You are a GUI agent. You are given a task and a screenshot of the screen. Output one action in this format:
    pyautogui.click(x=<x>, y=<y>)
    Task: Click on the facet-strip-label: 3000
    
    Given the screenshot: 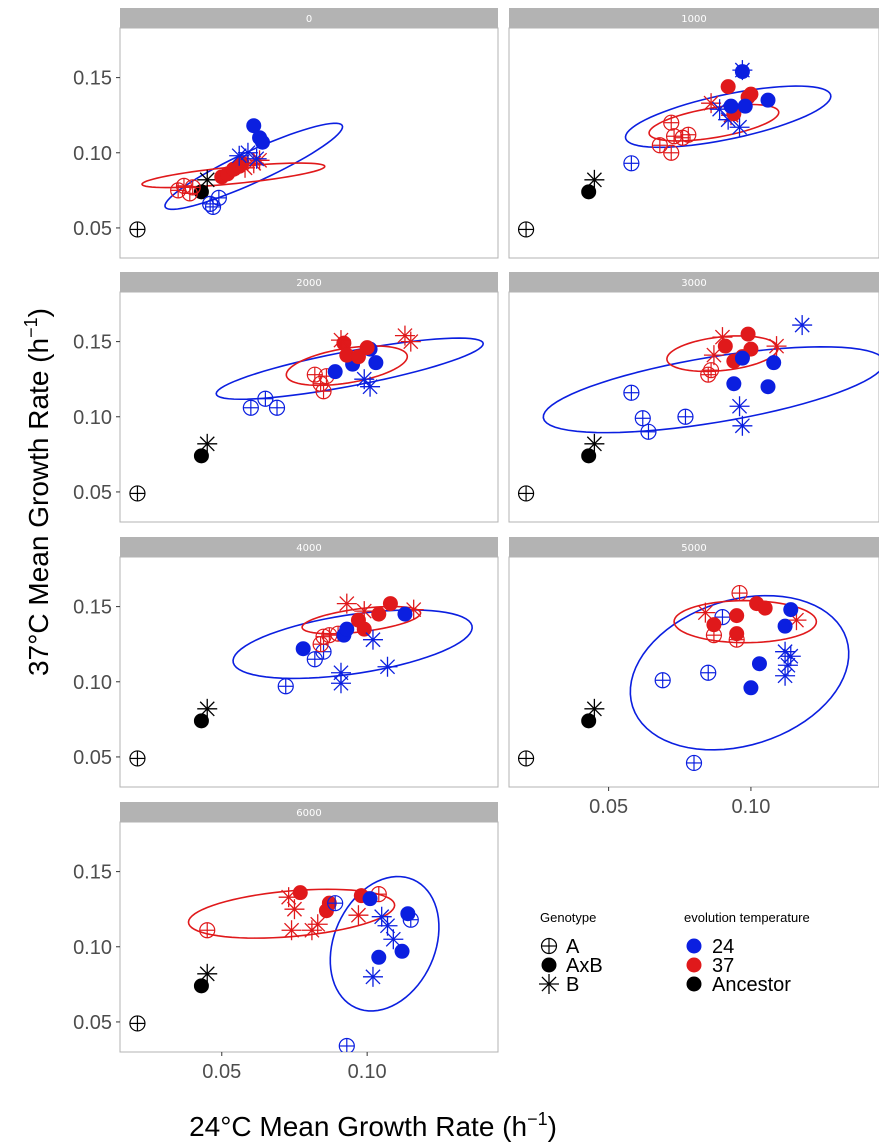 What is the action you would take?
    pyautogui.click(x=693, y=283)
    